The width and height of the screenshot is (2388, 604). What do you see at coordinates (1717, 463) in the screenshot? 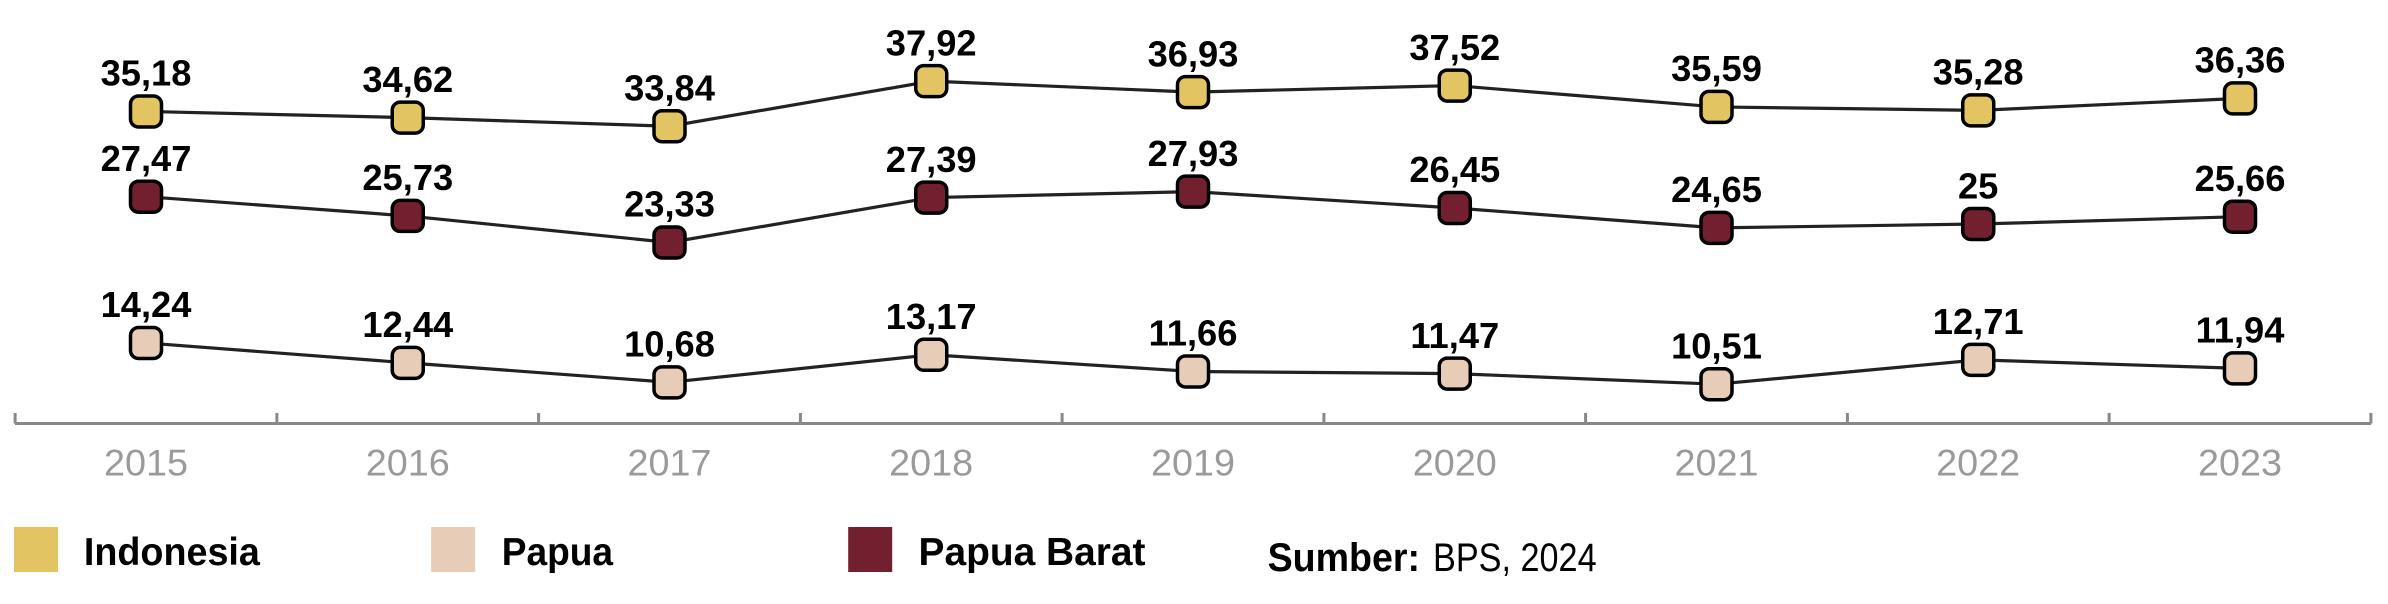
I see `svg-text: 2021` at bounding box center [1717, 463].